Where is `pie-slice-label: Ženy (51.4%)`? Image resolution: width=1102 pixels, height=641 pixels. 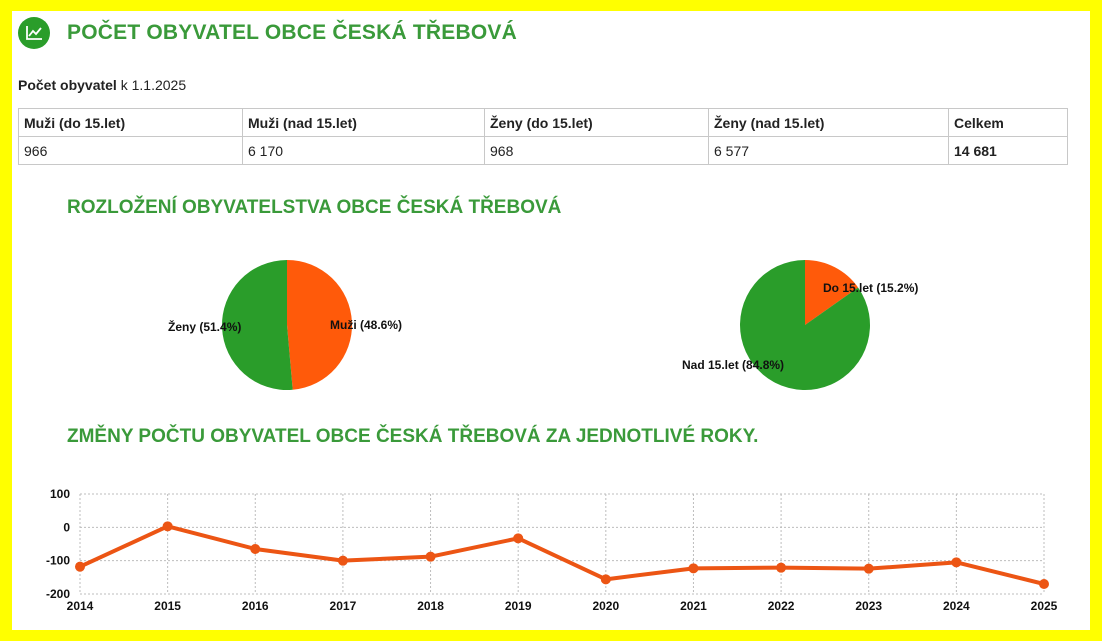
pie-slice-label: Ženy (51.4%) is located at coordinates (204, 326).